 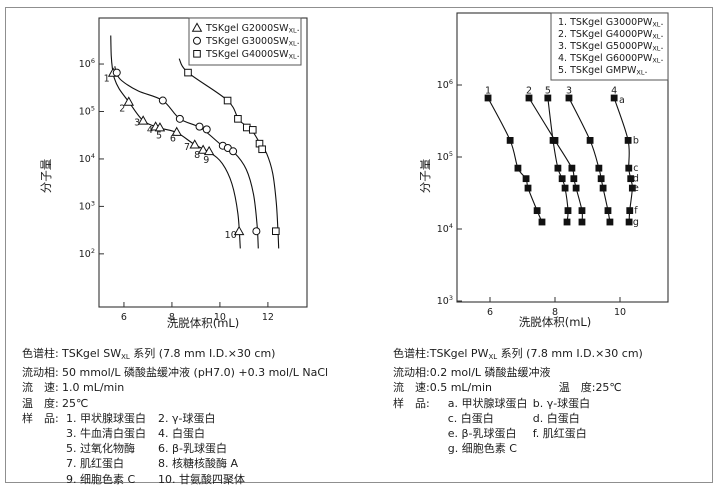 I want to click on y-tick-label: 10⁶, so click(x=87, y=63).